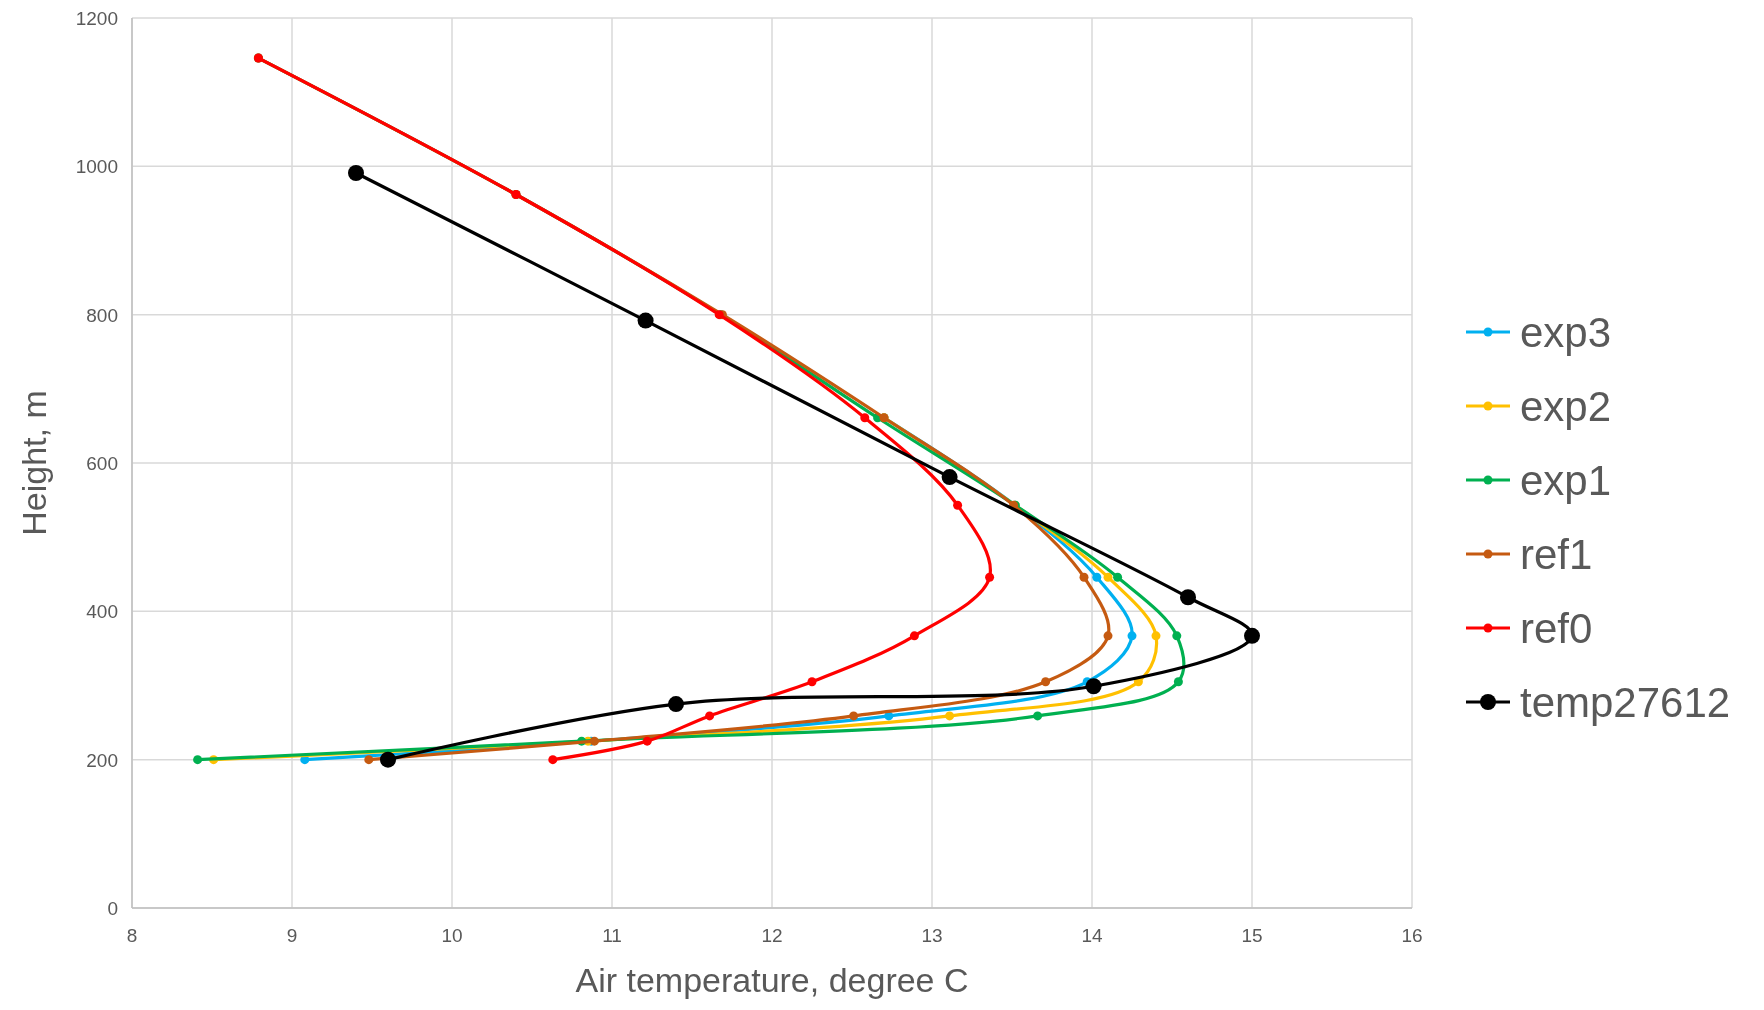  What do you see at coordinates (1252, 935) in the screenshot?
I see `x-tick-label: 15` at bounding box center [1252, 935].